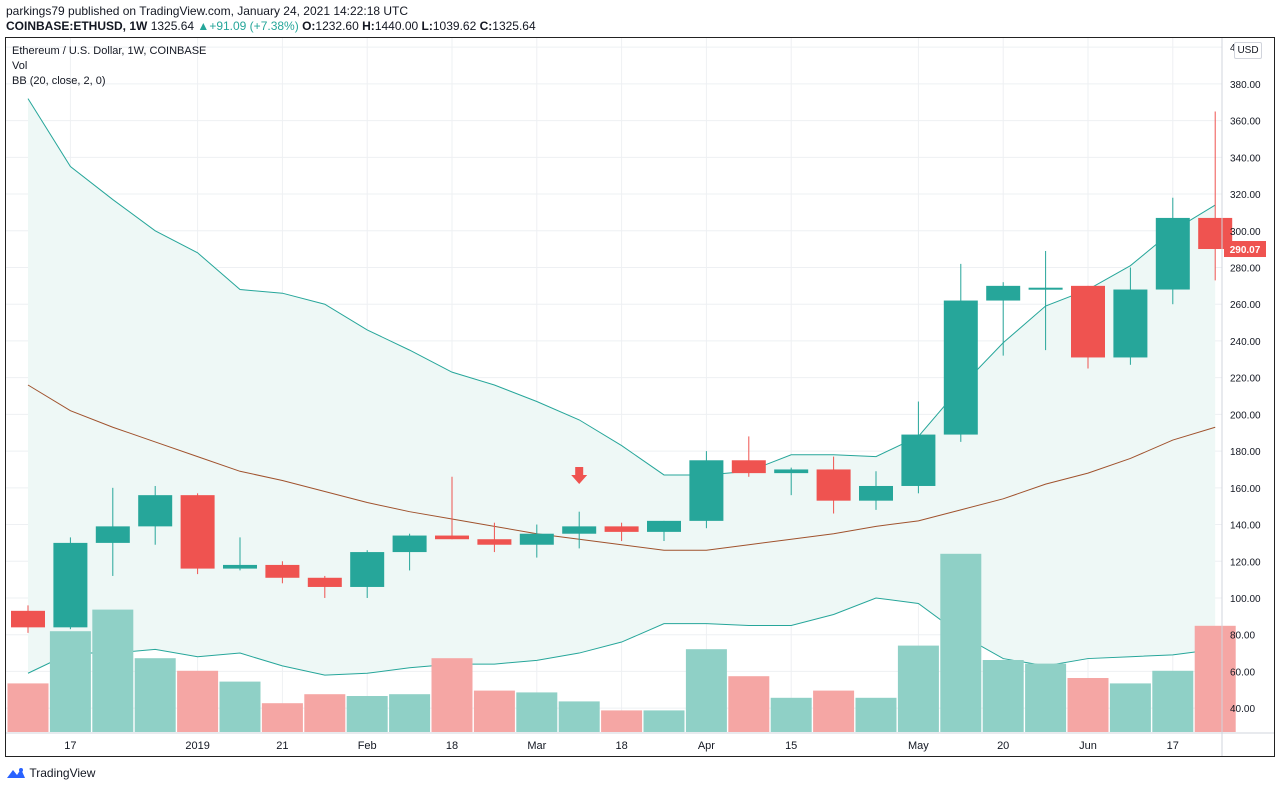 The width and height of the screenshot is (1280, 788). I want to click on x-tick-label: Feb, so click(367, 746).